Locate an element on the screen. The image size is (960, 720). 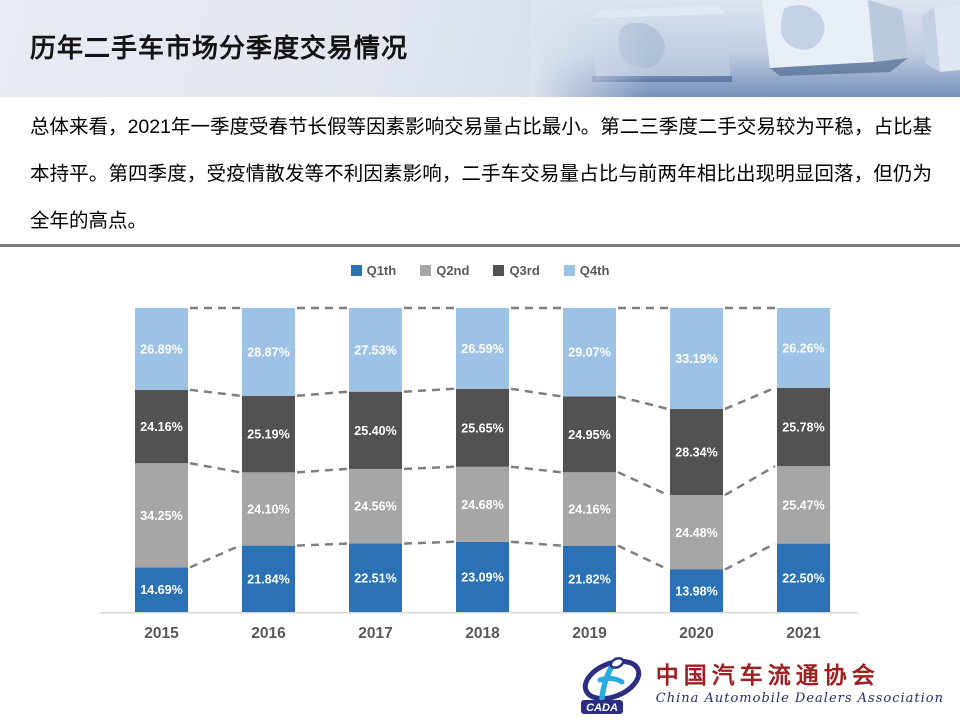
segment-label: 24.56% is located at coordinates (375, 507).